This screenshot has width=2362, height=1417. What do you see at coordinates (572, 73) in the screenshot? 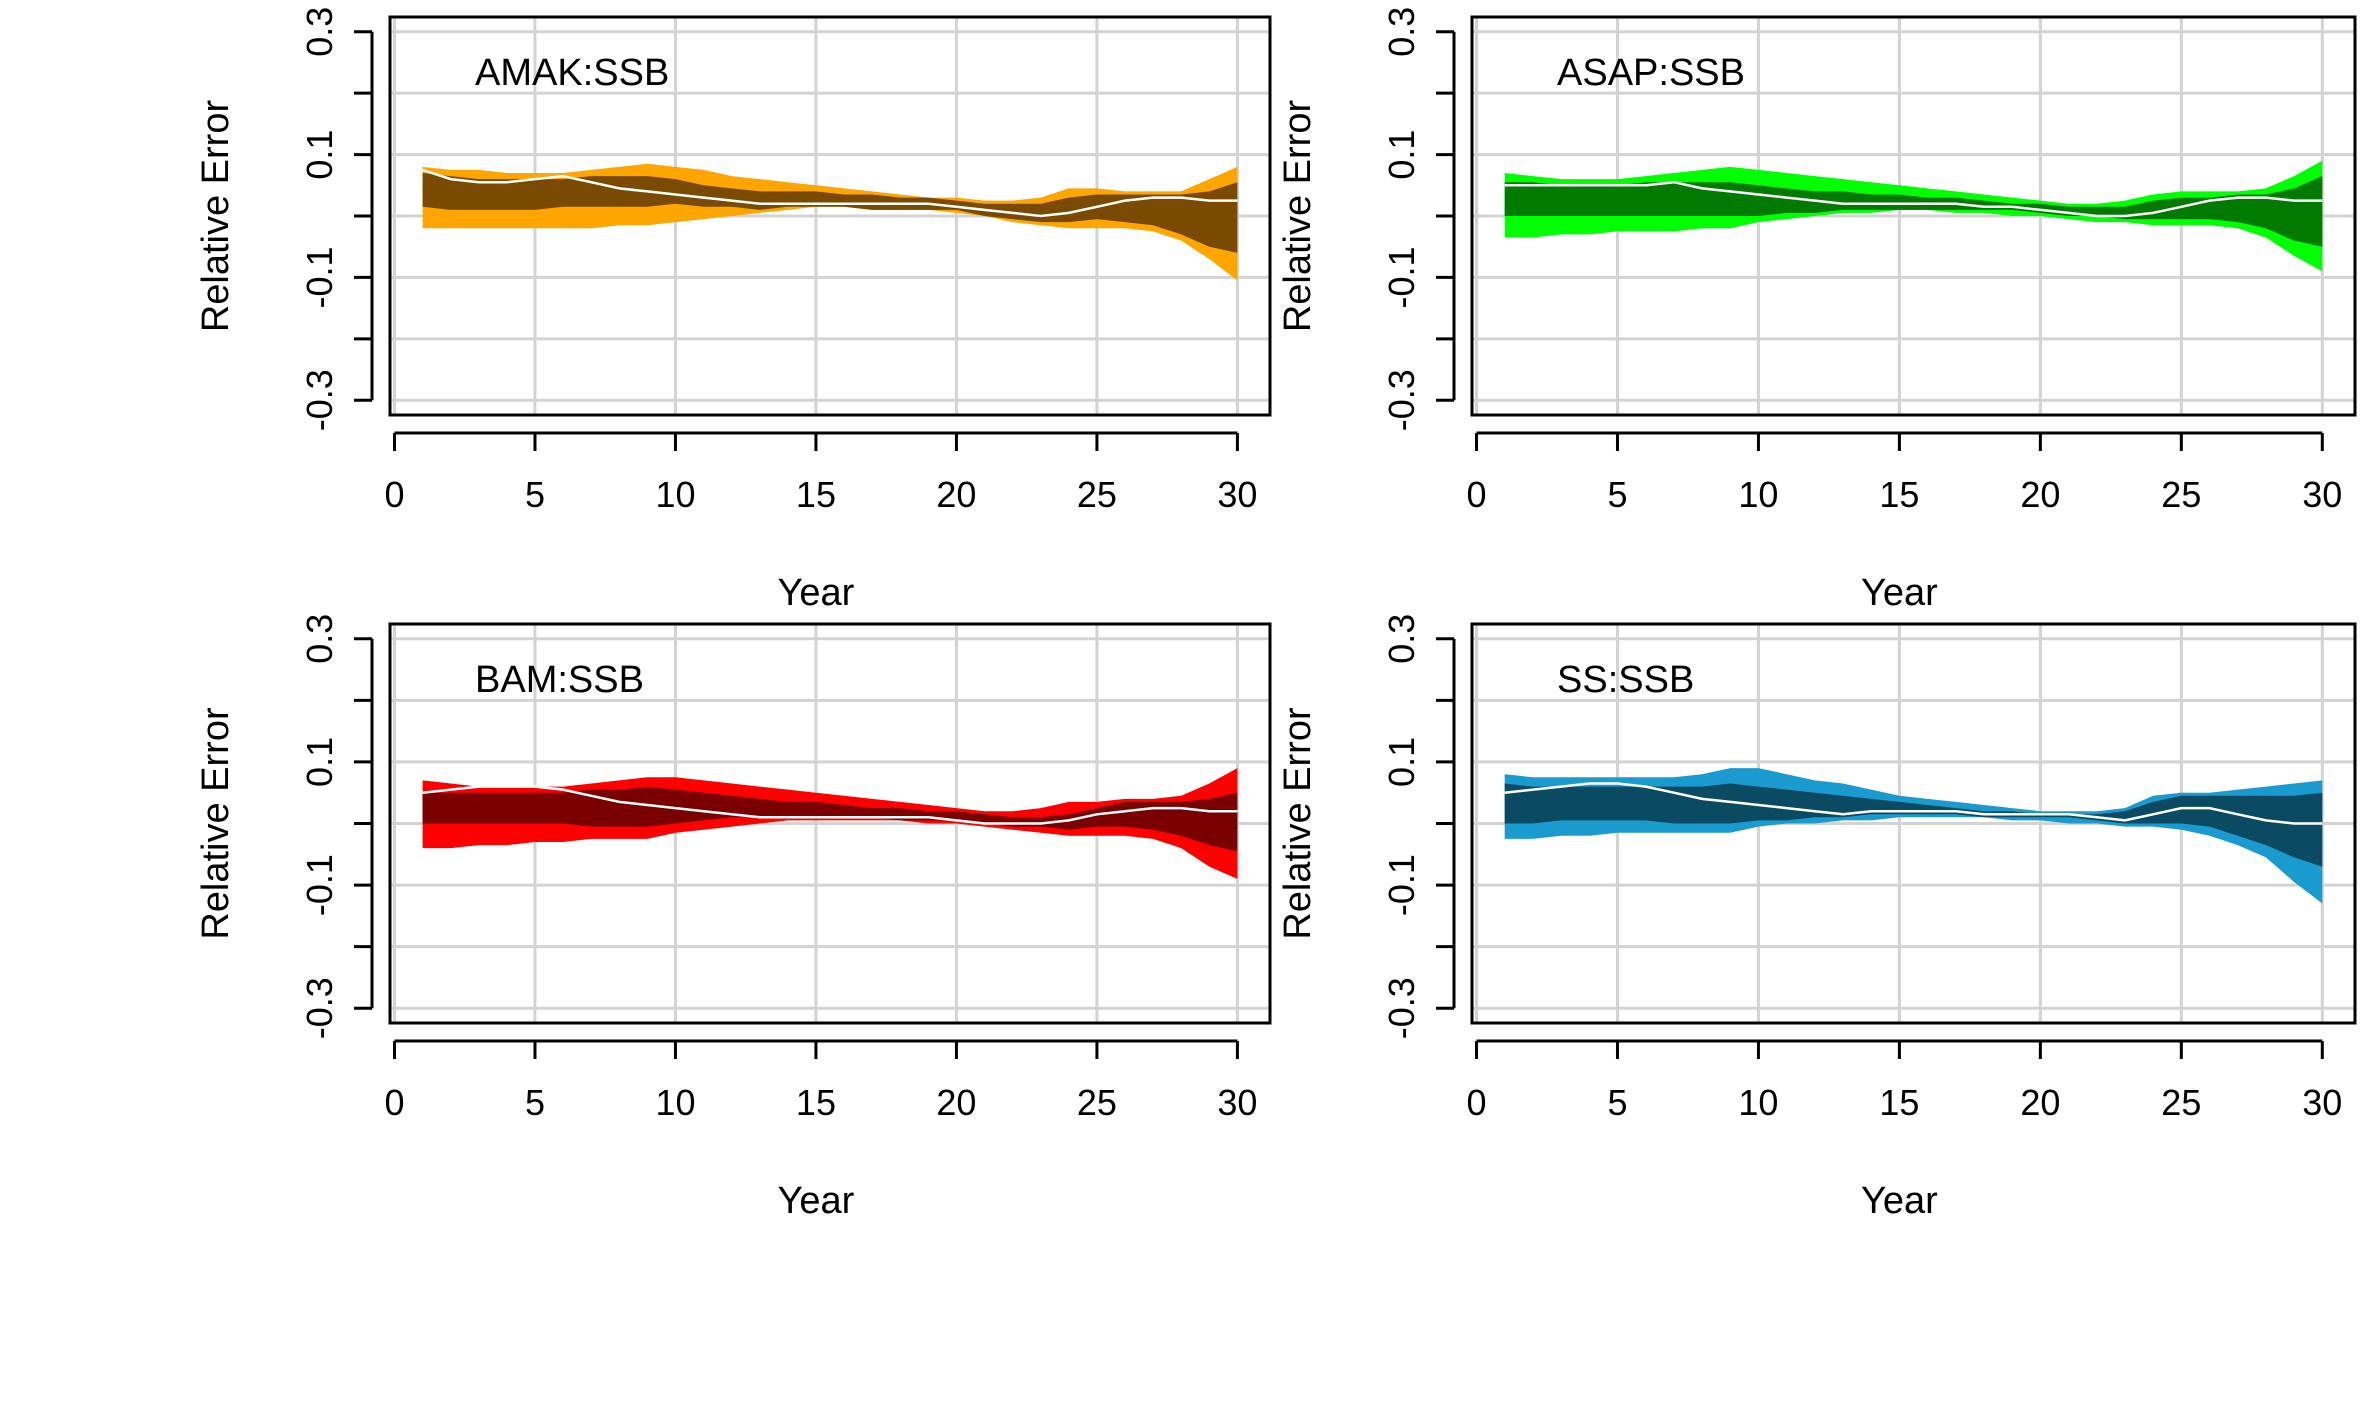
I see `panel-title: AMAK:SSB` at bounding box center [572, 73].